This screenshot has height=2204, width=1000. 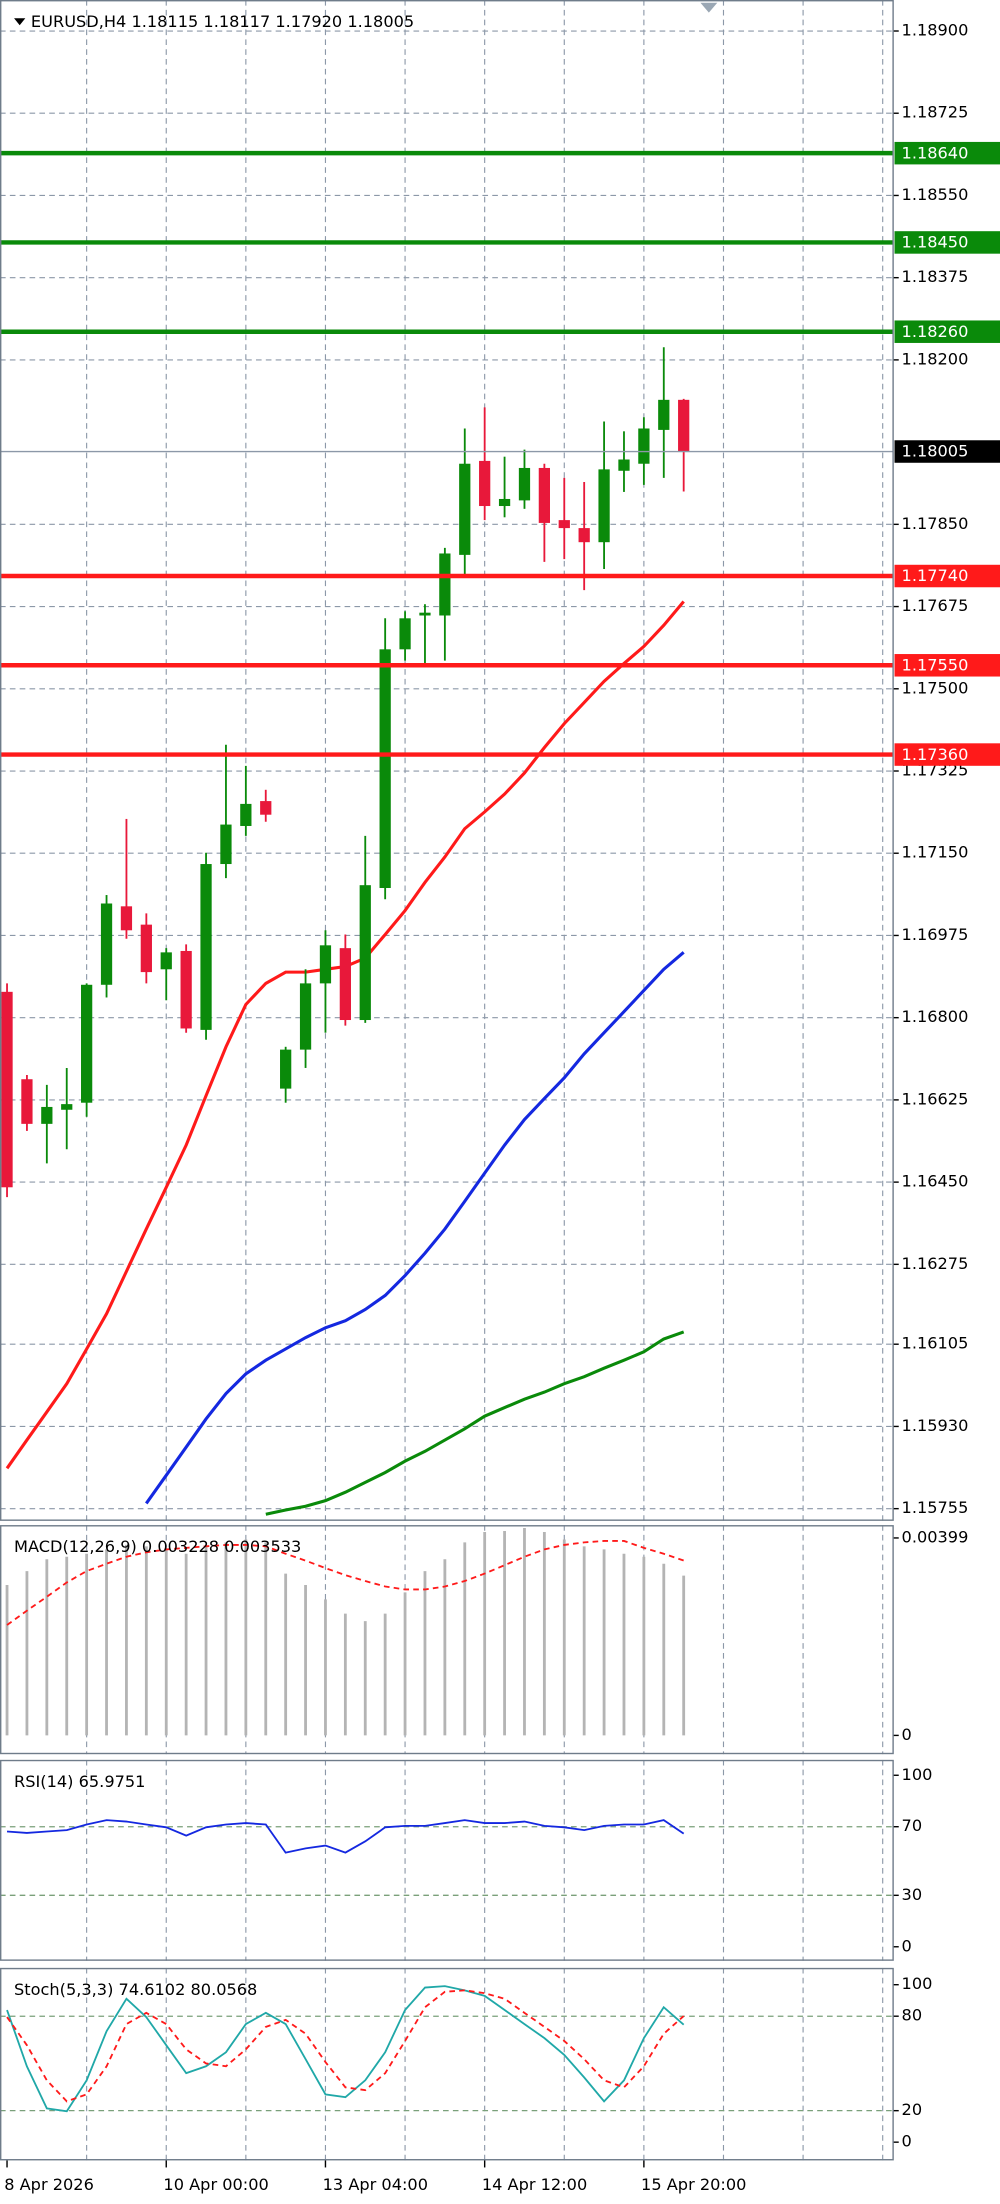 I want to click on y-tick-label: 1.18375, so click(x=935, y=276).